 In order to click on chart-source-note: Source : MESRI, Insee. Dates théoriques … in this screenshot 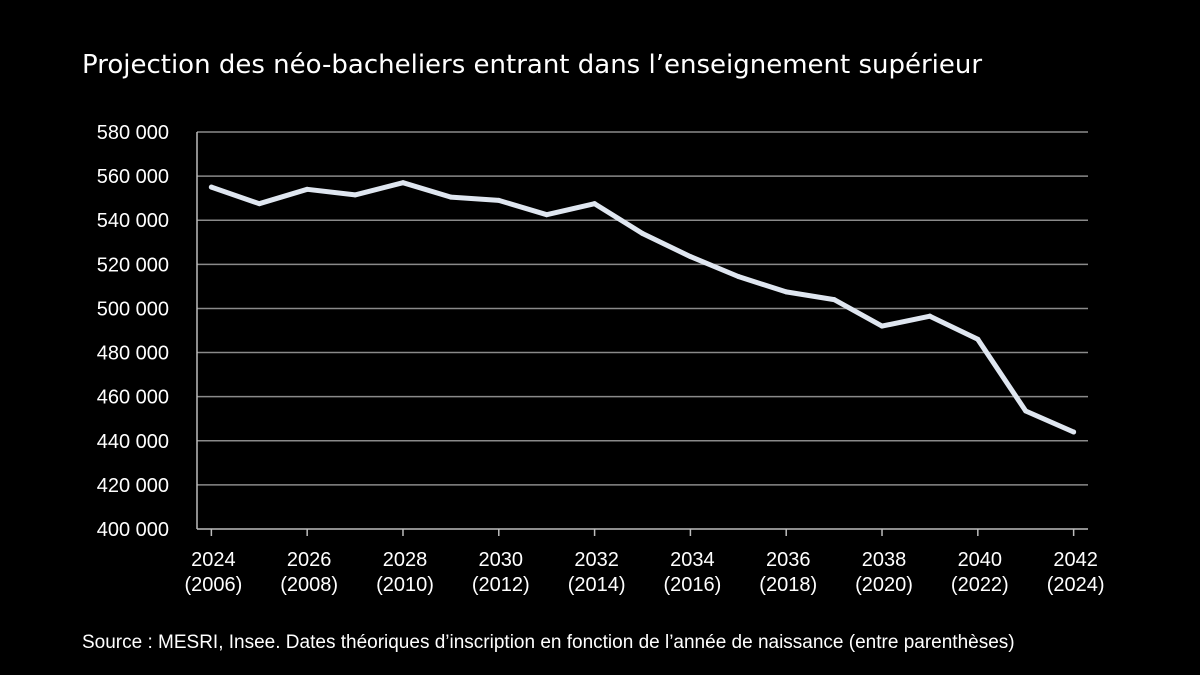, I will do `click(548, 642)`.